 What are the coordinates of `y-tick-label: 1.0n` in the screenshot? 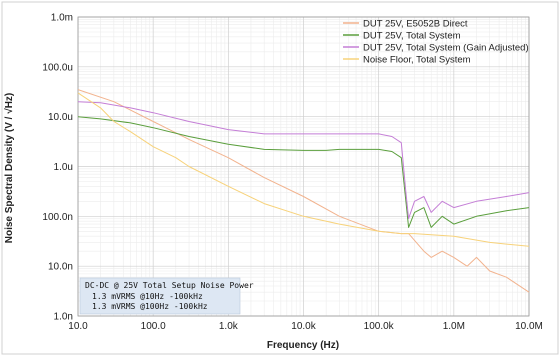 It's located at (63, 317).